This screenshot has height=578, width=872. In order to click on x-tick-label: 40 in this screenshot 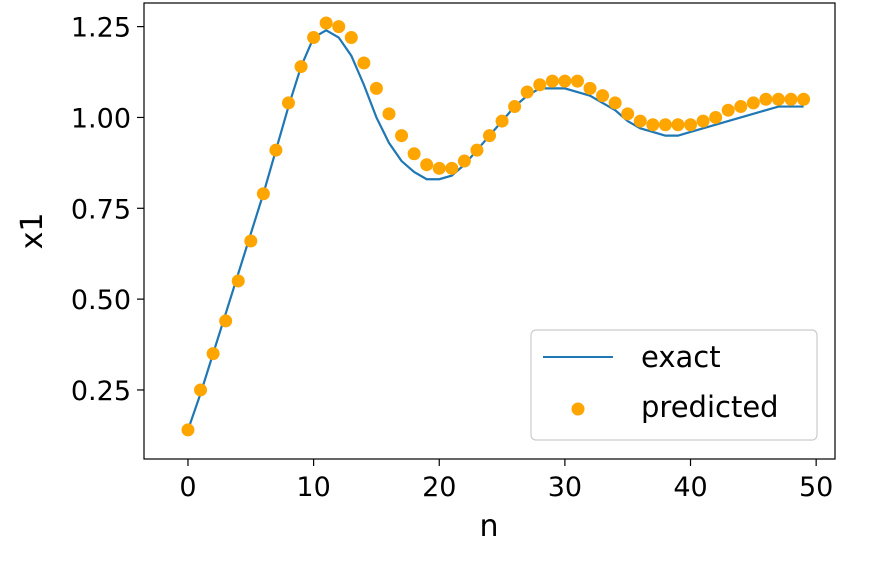, I will do `click(690, 487)`.